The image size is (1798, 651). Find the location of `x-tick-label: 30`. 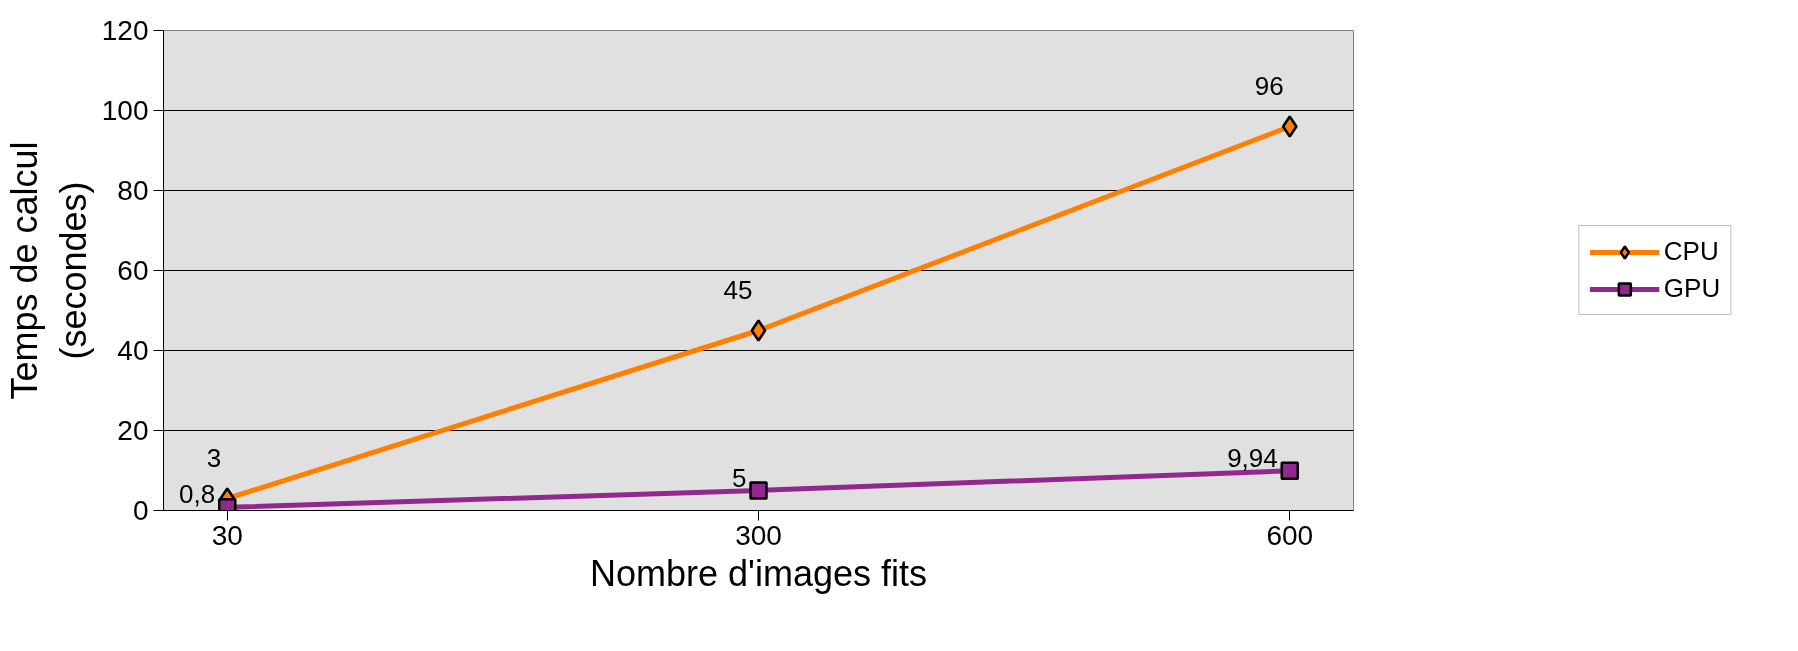

x-tick-label: 30 is located at coordinates (227, 535).